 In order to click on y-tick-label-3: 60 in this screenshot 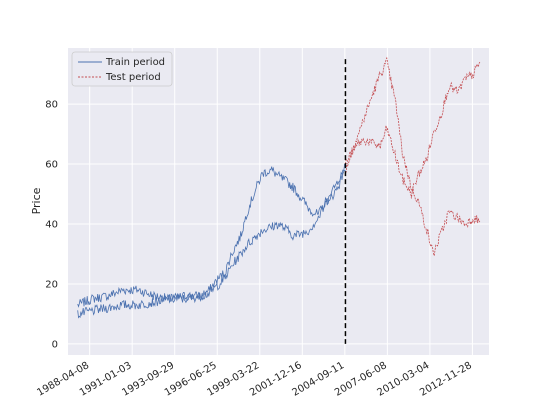, I will do `click(51, 165)`.